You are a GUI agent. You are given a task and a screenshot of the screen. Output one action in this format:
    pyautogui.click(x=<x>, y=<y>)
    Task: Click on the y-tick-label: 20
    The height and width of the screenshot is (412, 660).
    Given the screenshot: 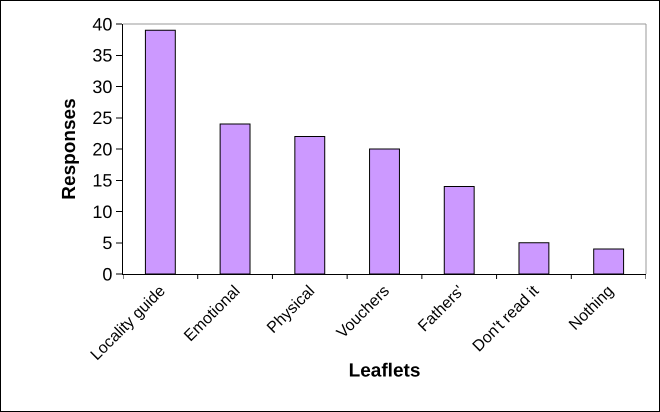 What is the action you would take?
    pyautogui.click(x=102, y=149)
    